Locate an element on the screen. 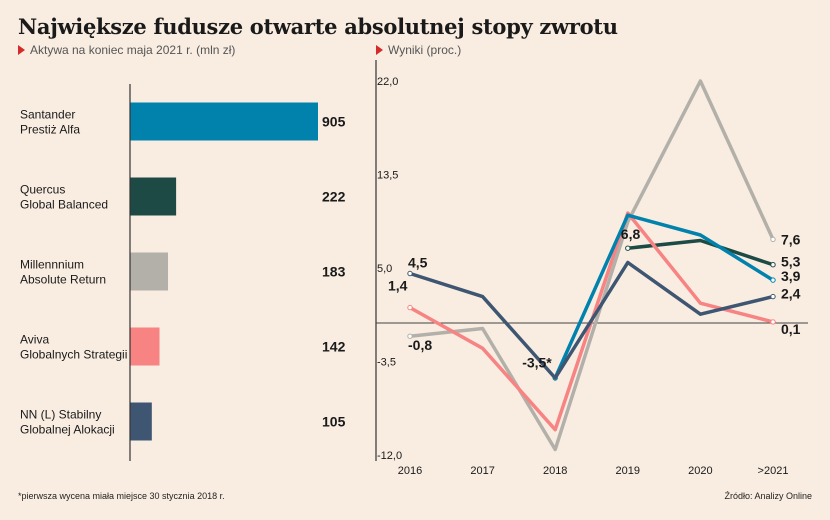 This screenshot has height=520, width=830. bar-category-label-line: Santander is located at coordinates (47, 115).